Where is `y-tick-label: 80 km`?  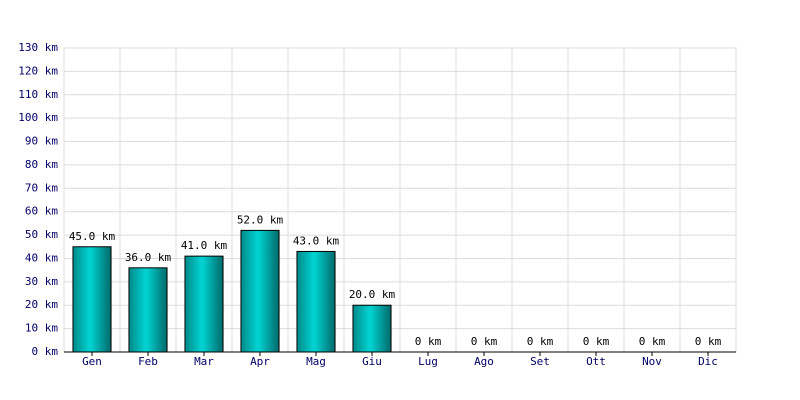
y-tick-label: 80 km is located at coordinates (41, 164).